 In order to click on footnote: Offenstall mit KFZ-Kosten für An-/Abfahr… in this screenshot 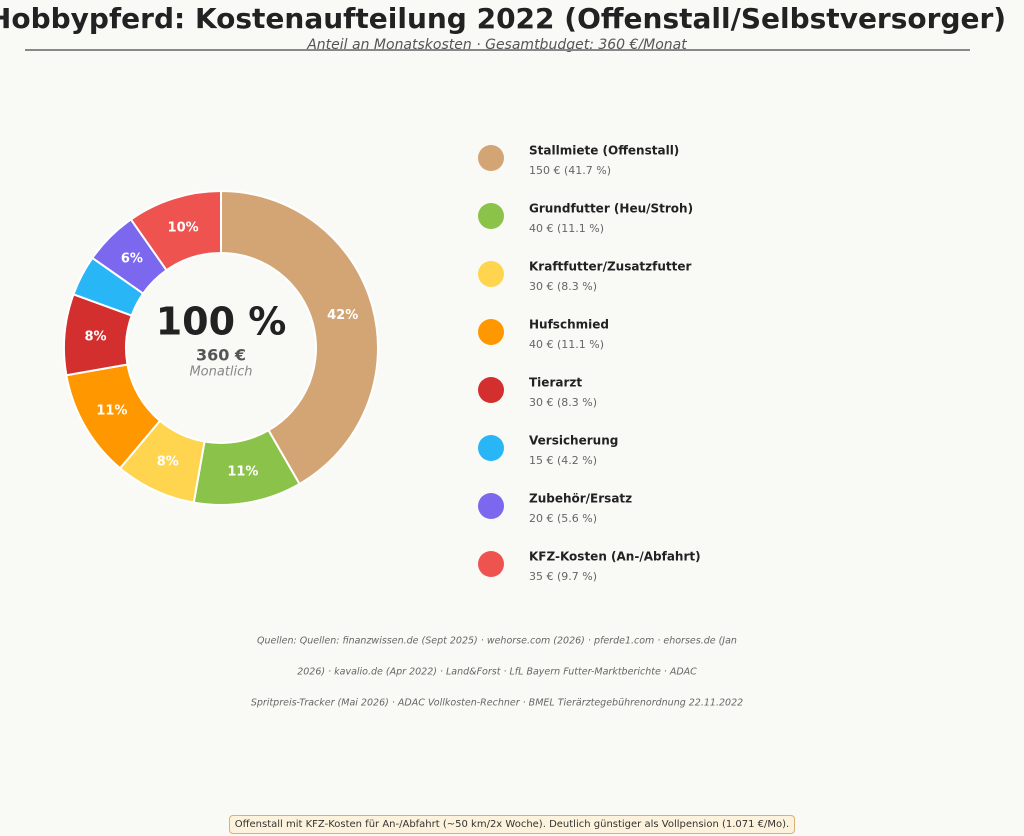, I will do `click(512, 824)`.